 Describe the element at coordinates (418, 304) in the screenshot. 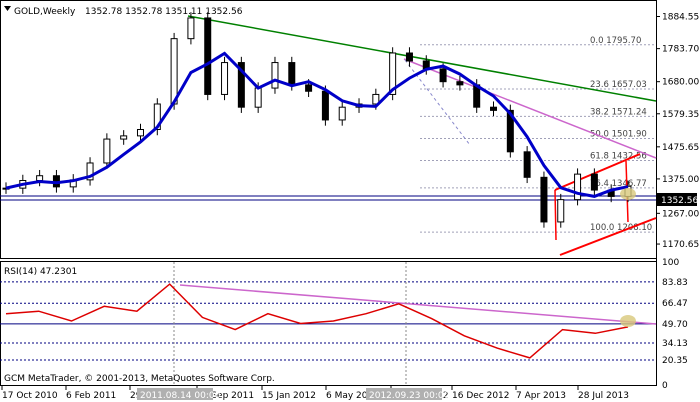

I see `rsi-trendline` at that location.